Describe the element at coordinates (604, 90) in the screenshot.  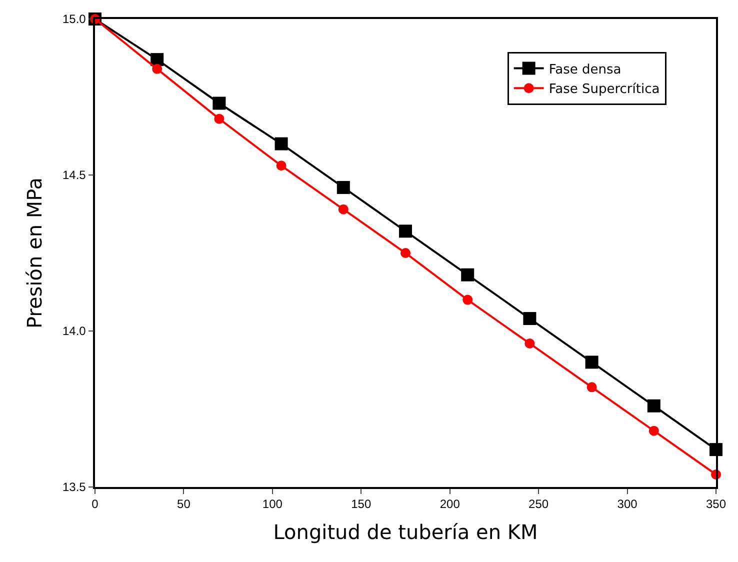
I see `legend-label: Fase Supercrítica` at that location.